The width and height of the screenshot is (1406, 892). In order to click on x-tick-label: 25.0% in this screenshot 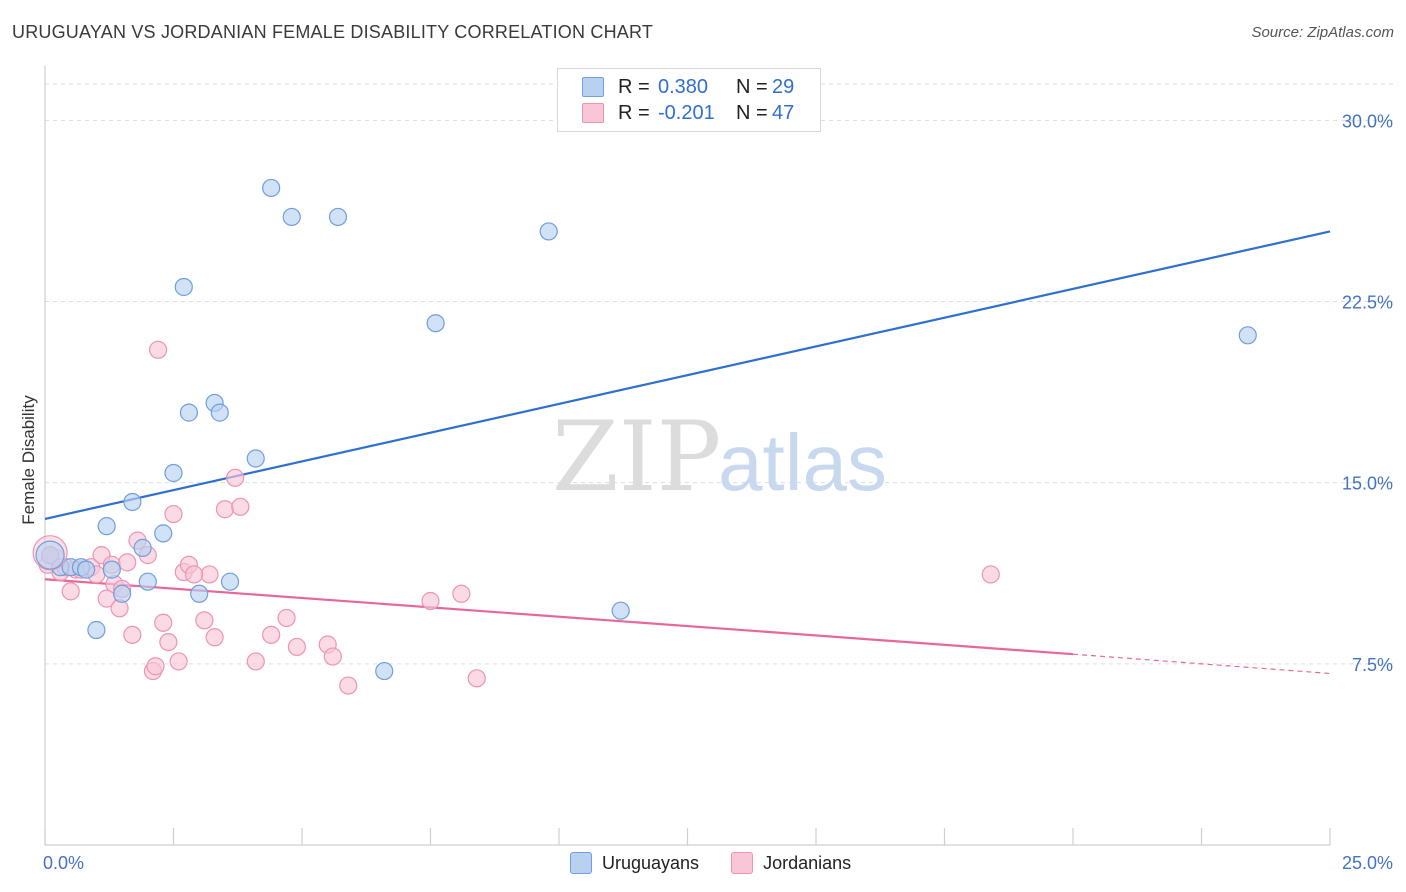, I will do `click(1367, 863)`.